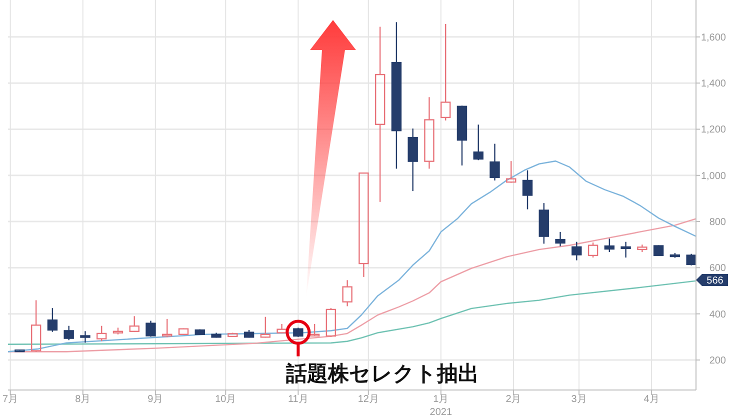 Image resolution: width=730 pixels, height=420 pixels. I want to click on y-tick-label: 400, so click(717, 314).